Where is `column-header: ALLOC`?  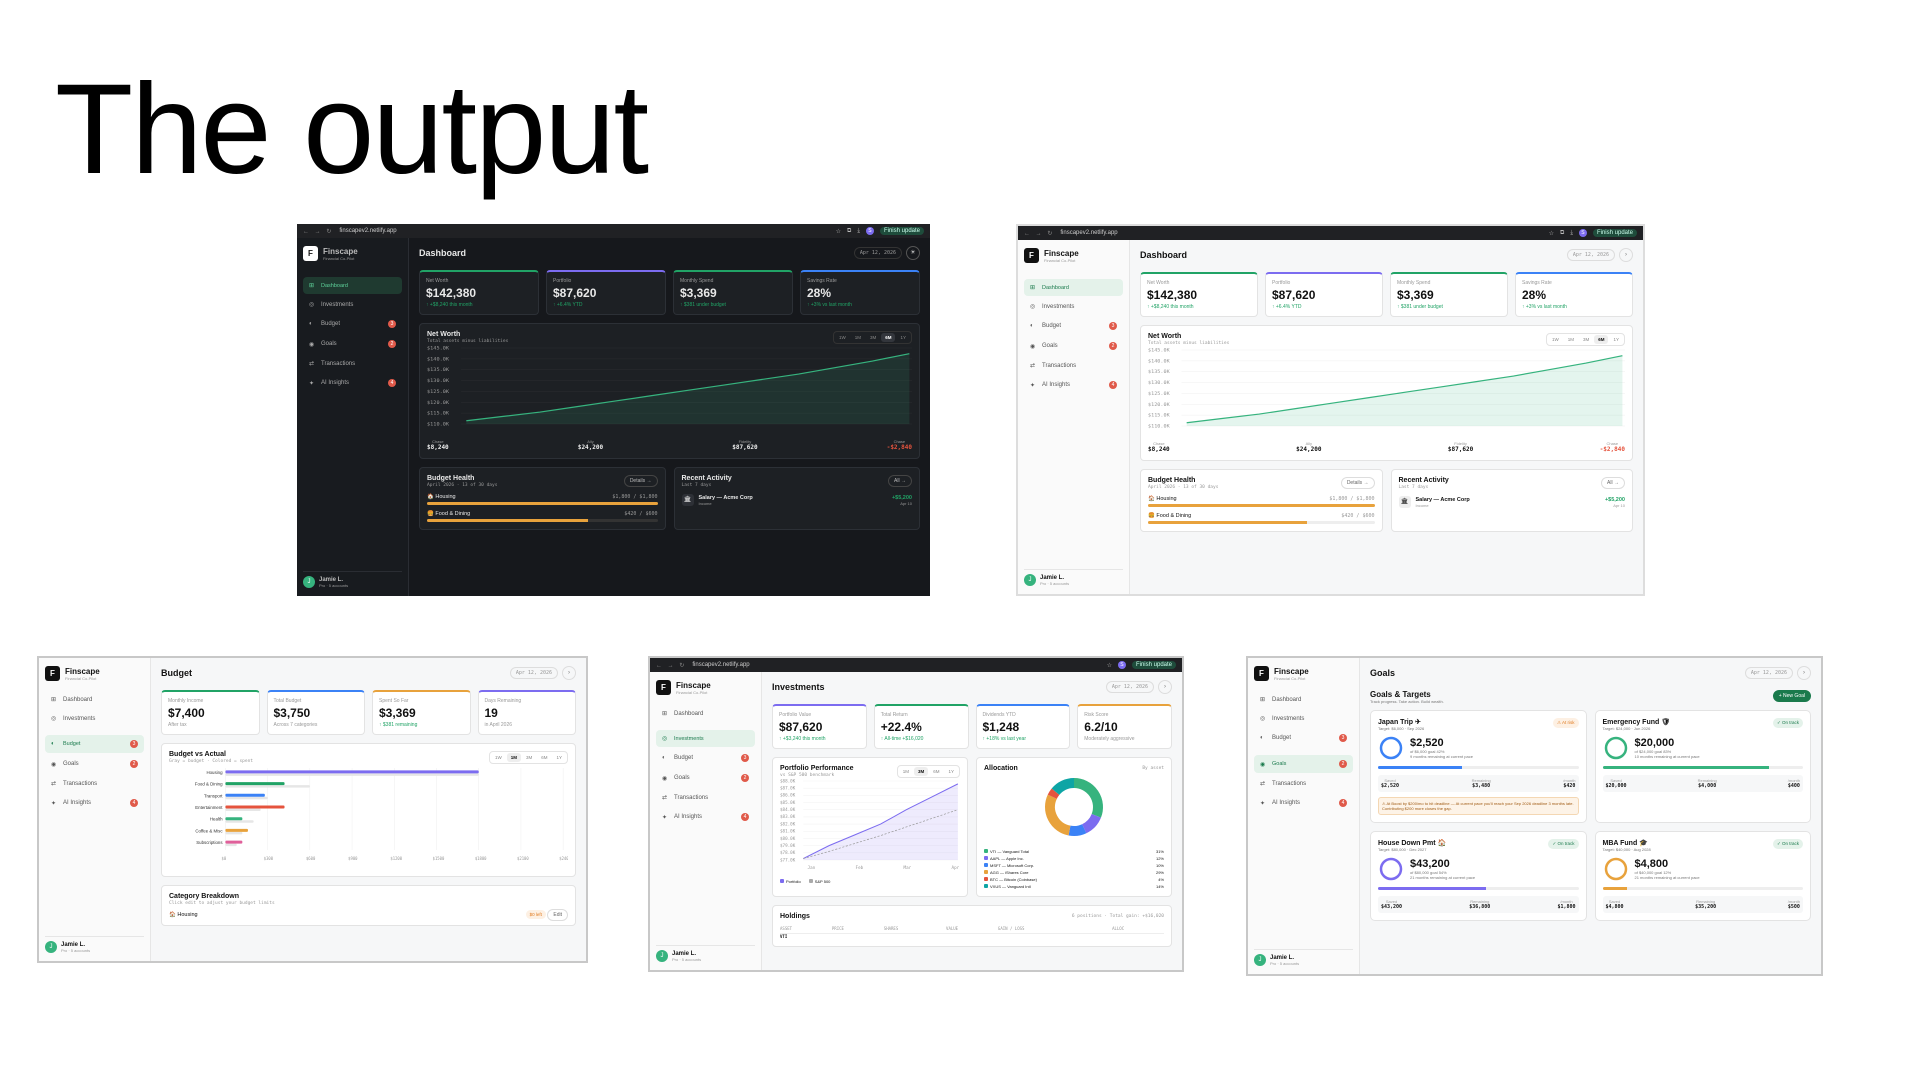 column-header: ALLOC is located at coordinates (1138, 929).